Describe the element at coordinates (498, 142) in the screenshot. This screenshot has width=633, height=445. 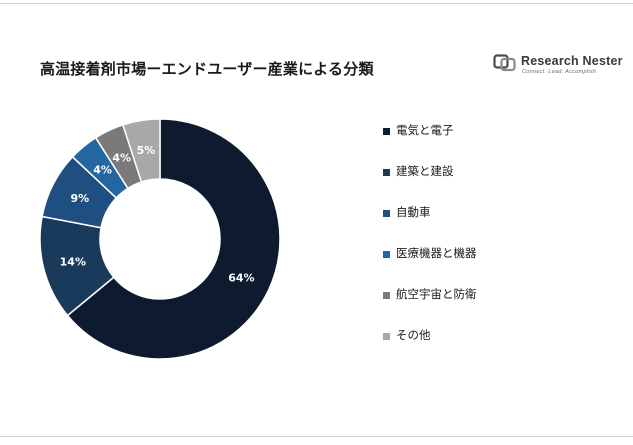
I see `legend-item-1: 電気と電子` at that location.